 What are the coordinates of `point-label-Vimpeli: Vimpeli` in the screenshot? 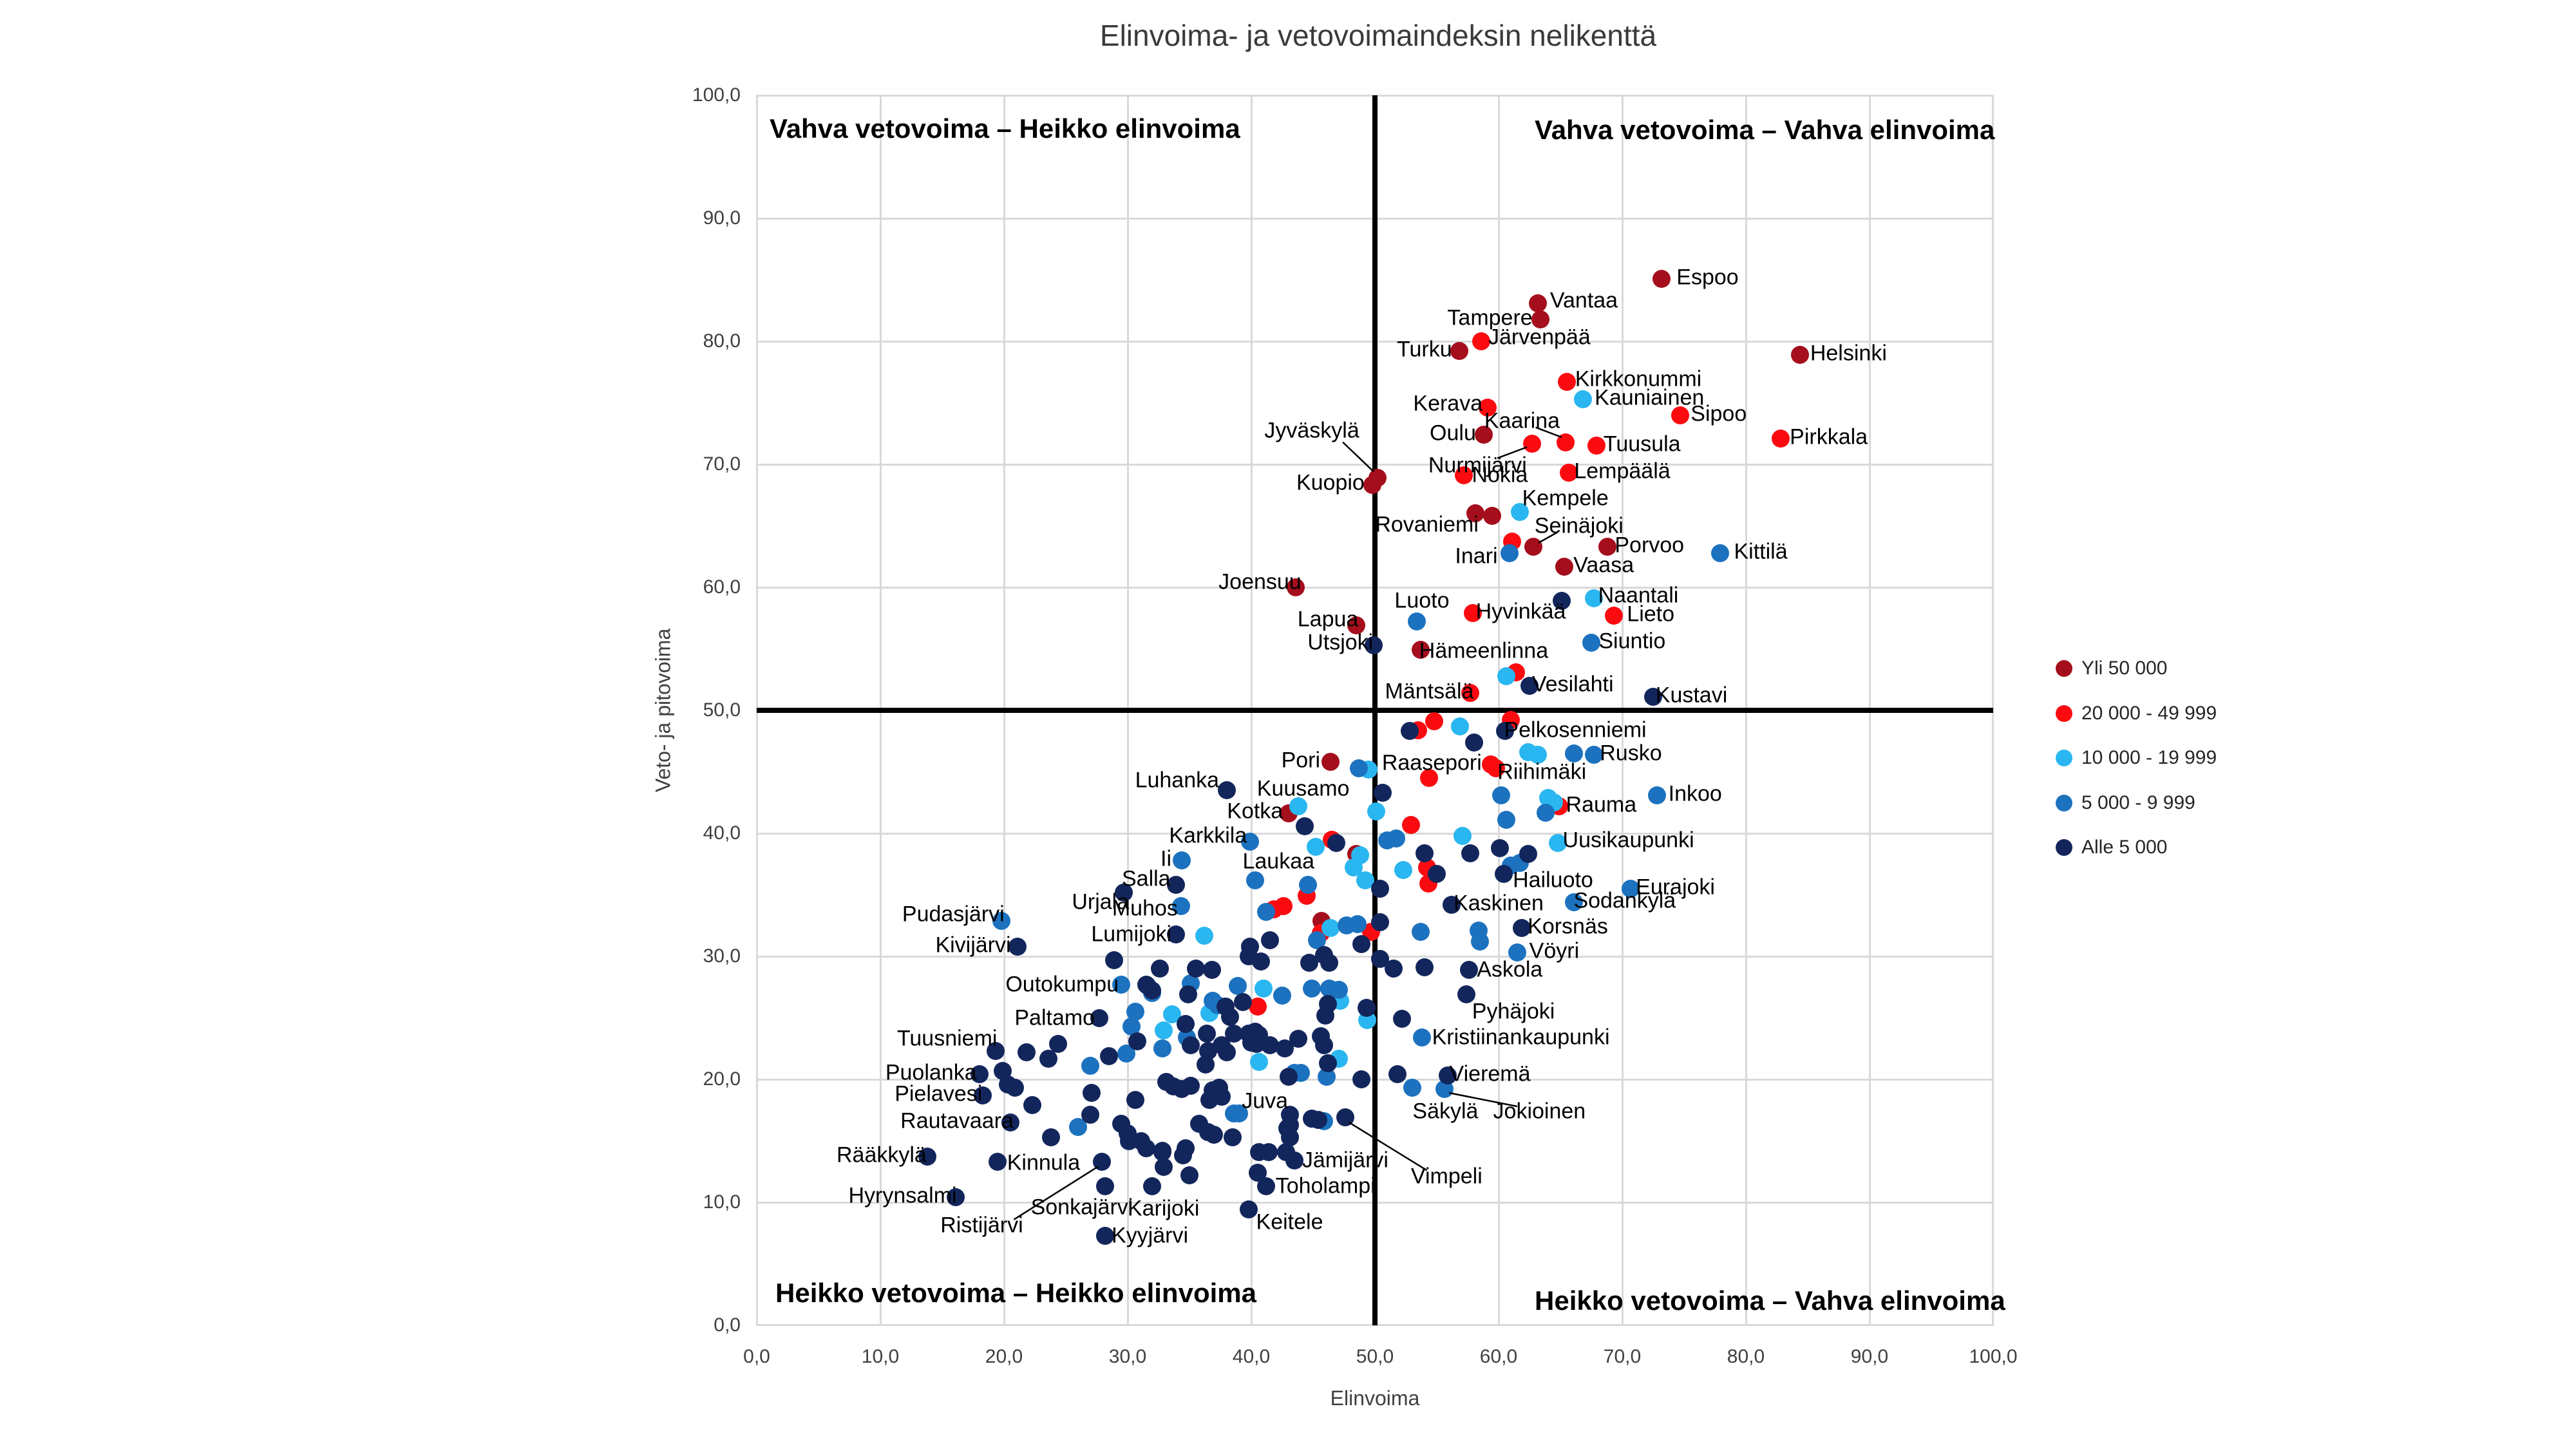 It's located at (1446, 1176).